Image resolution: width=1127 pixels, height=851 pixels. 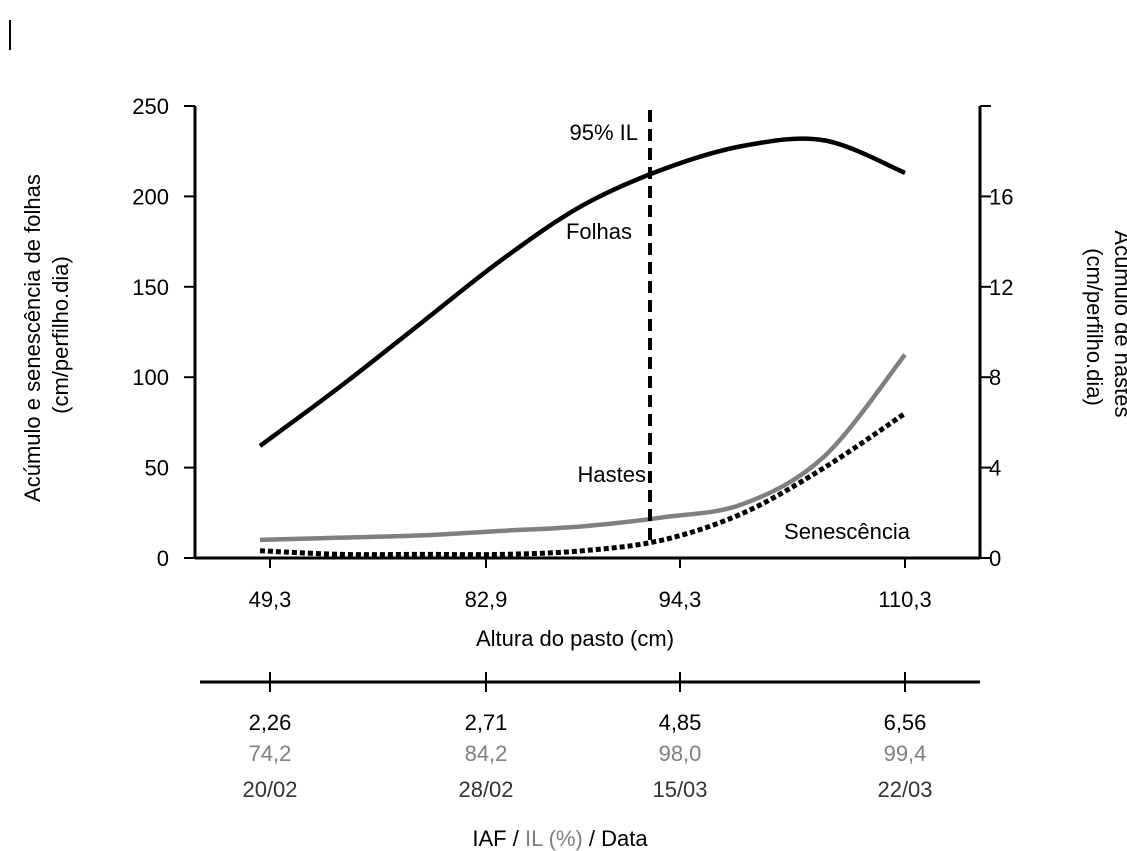 I want to click on right-y-tick-label: 12, so click(x=1001, y=287).